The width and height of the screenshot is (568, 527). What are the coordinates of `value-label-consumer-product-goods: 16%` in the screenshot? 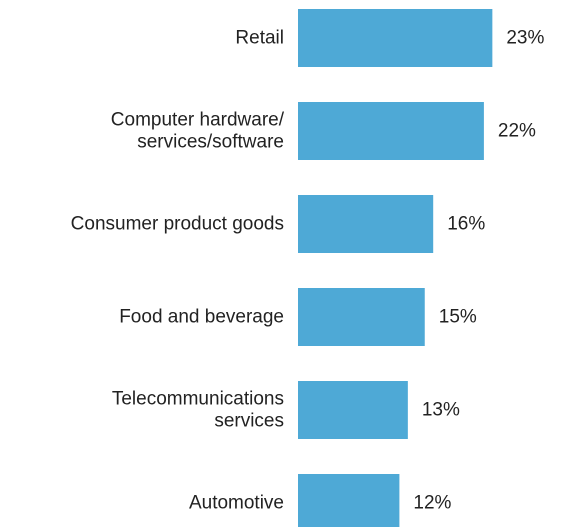 It's located at (466, 224).